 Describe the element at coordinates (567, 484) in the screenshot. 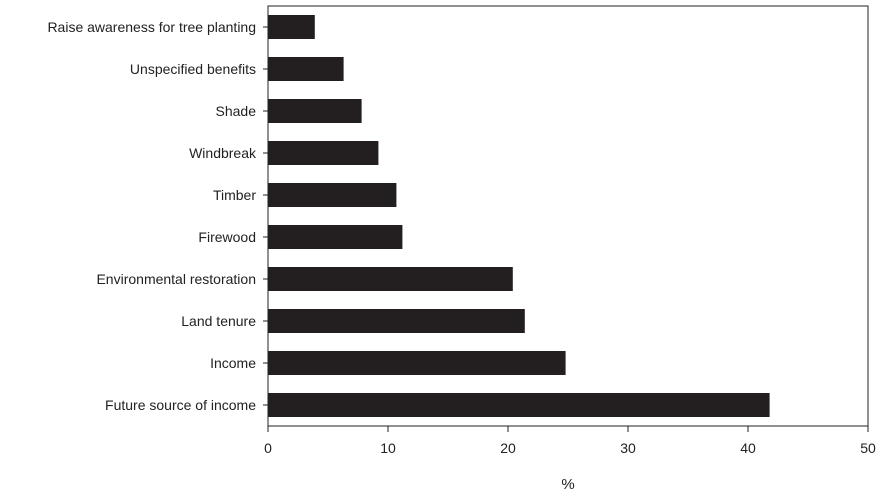

I see `x-axis-label: %` at that location.